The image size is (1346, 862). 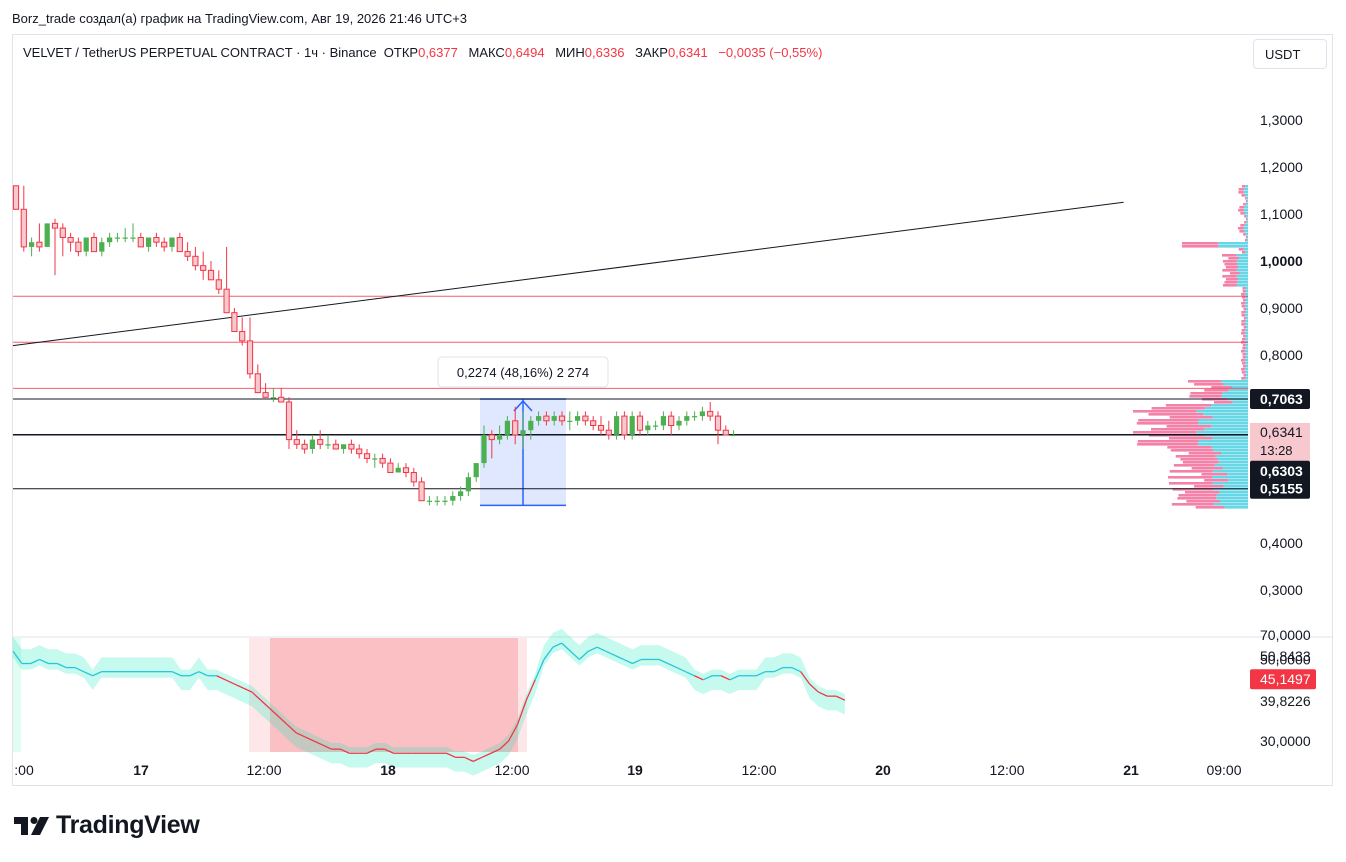 I want to click on tradingview-logo: TradingView, so click(x=107, y=825).